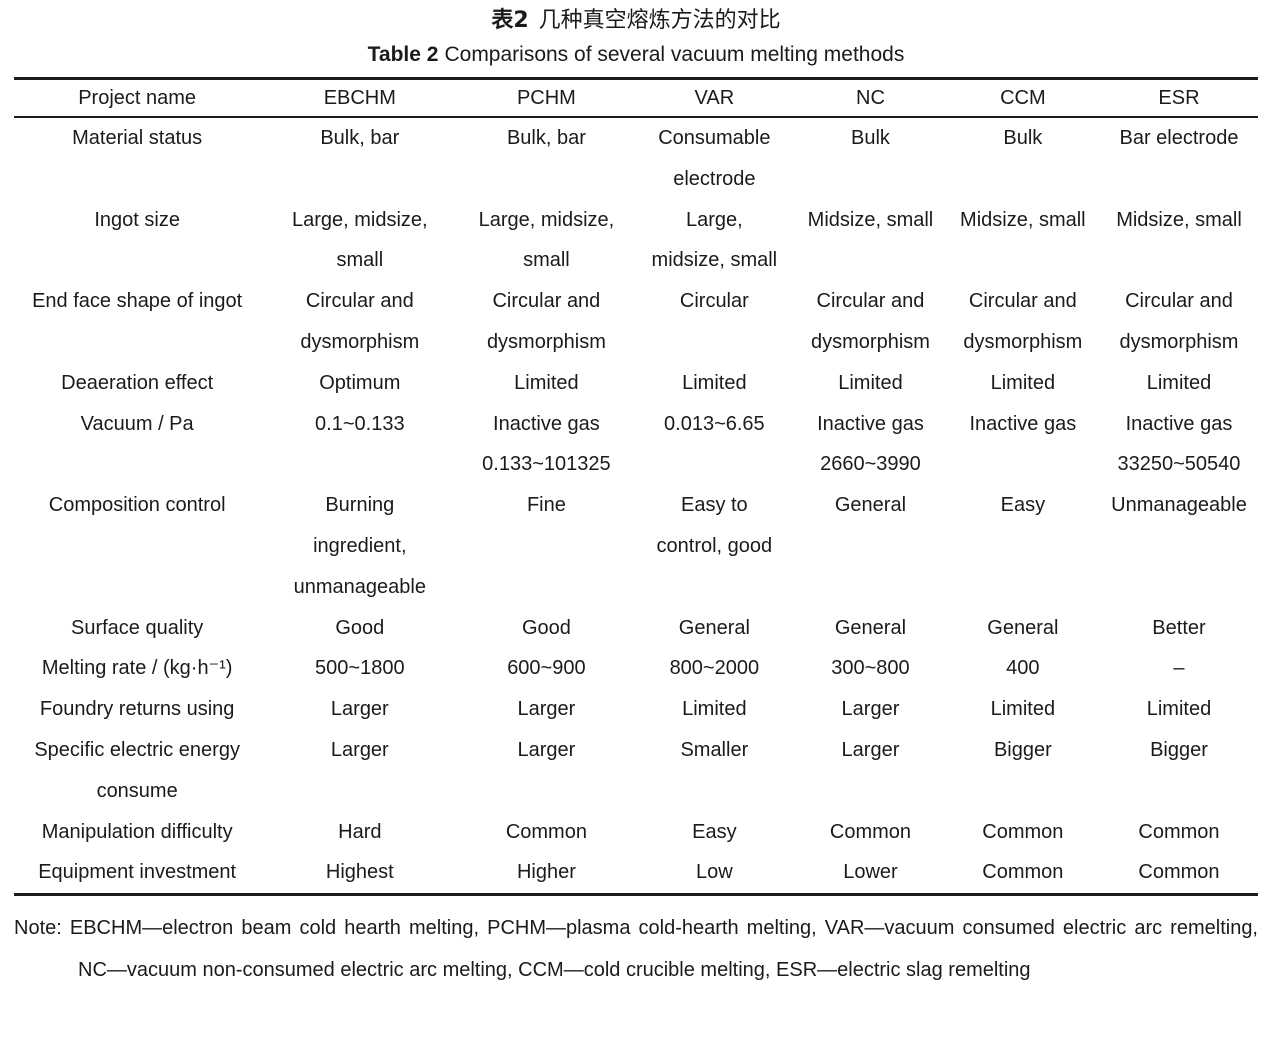 The image size is (1272, 1041). I want to click on row-label: Manipulation difficulty, so click(137, 831).